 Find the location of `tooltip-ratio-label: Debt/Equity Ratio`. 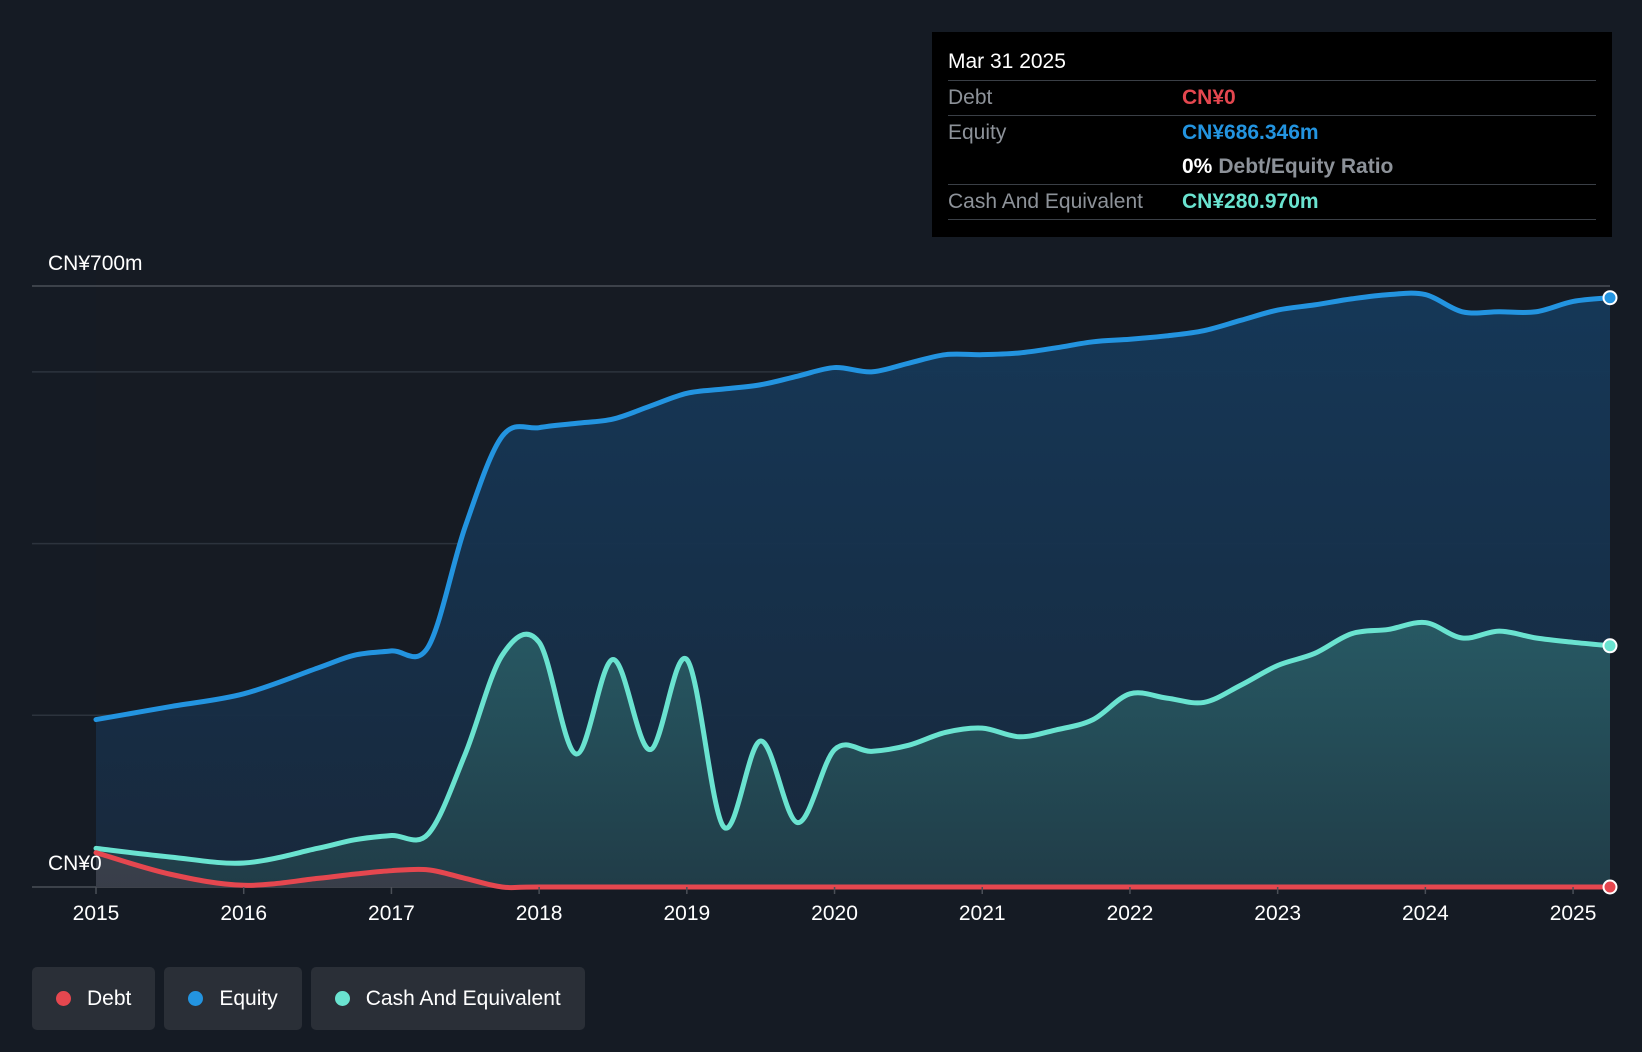

tooltip-ratio-label: Debt/Equity Ratio is located at coordinates (1306, 166).